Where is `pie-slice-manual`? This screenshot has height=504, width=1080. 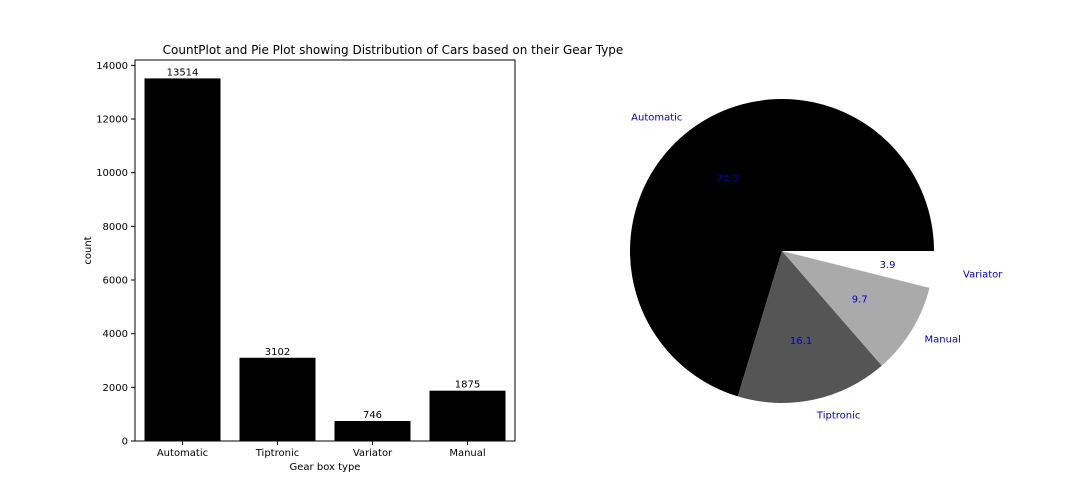 pie-slice-manual is located at coordinates (856, 308).